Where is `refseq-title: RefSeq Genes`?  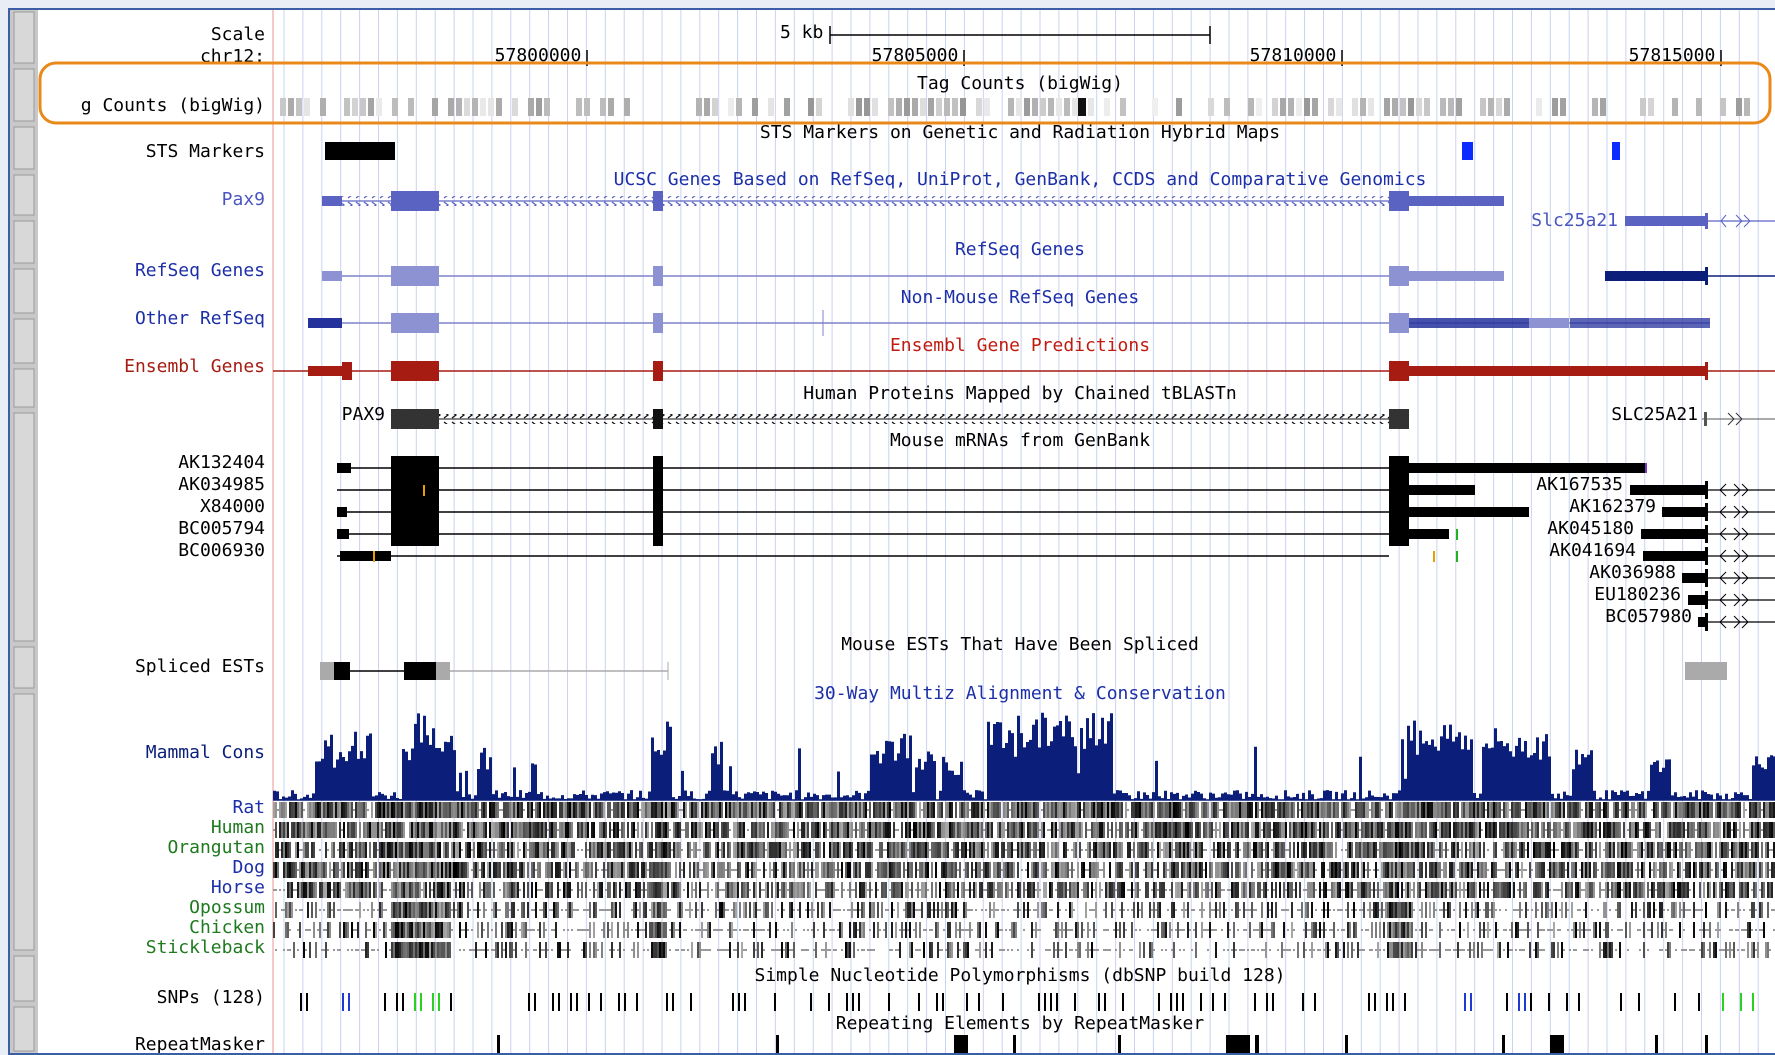 refseq-title: RefSeq Genes is located at coordinates (1020, 249).